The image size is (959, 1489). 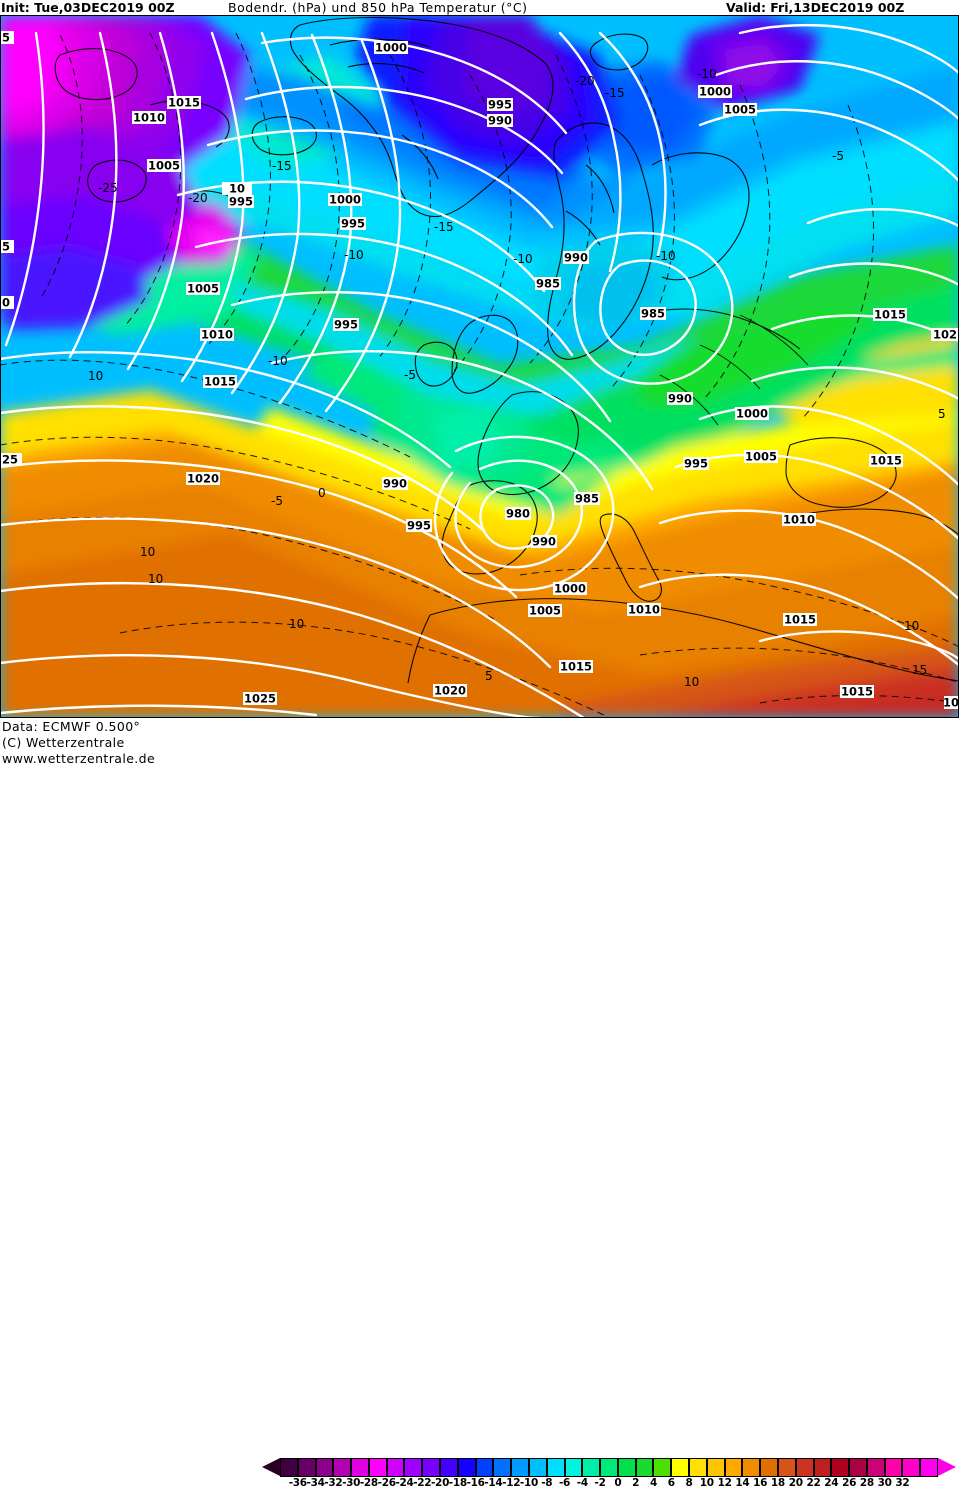 What do you see at coordinates (10, 460) in the screenshot?
I see `svg-text: 25` at bounding box center [10, 460].